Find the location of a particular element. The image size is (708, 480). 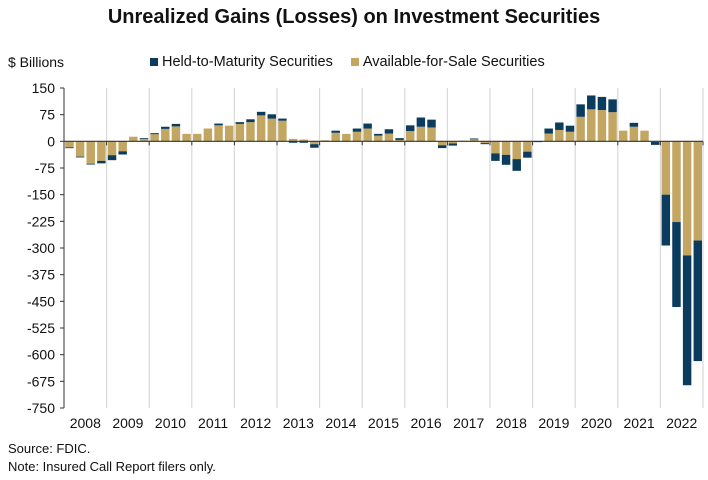

x-tick-label: 2009 is located at coordinates (127, 423).